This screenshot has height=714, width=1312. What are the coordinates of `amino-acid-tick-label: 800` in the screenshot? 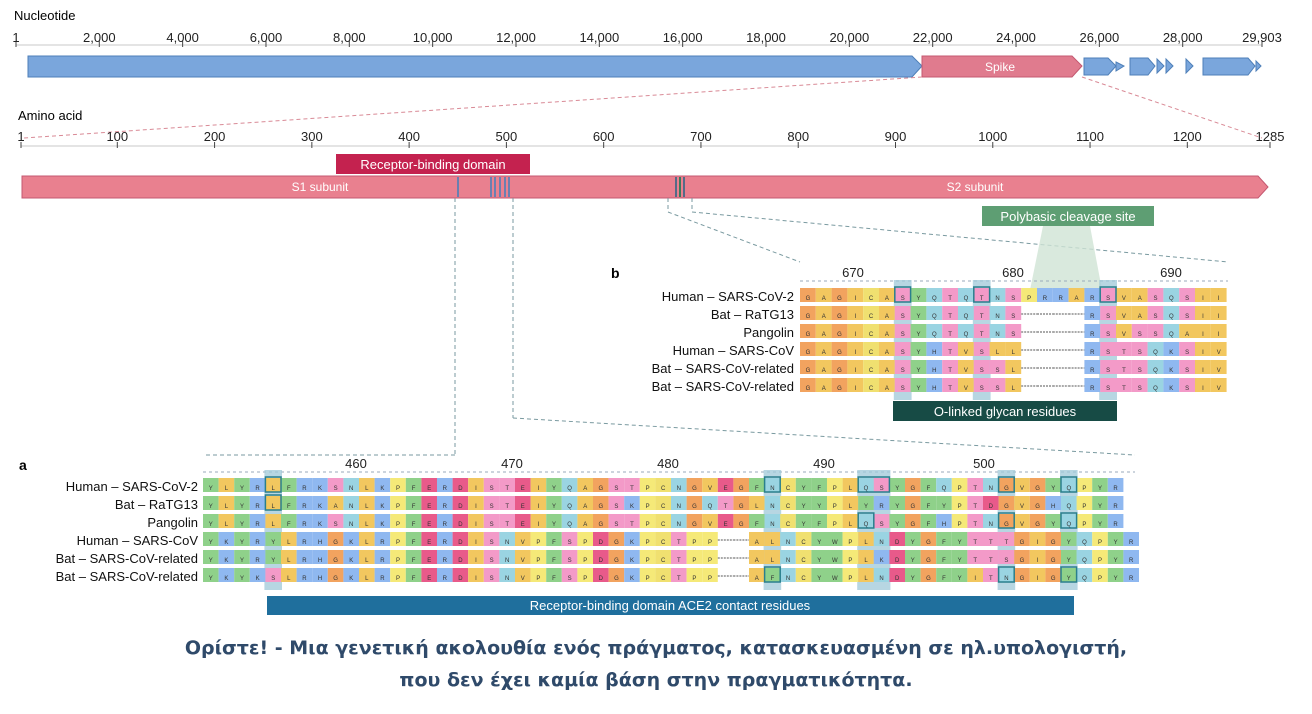 It's located at (798, 136).